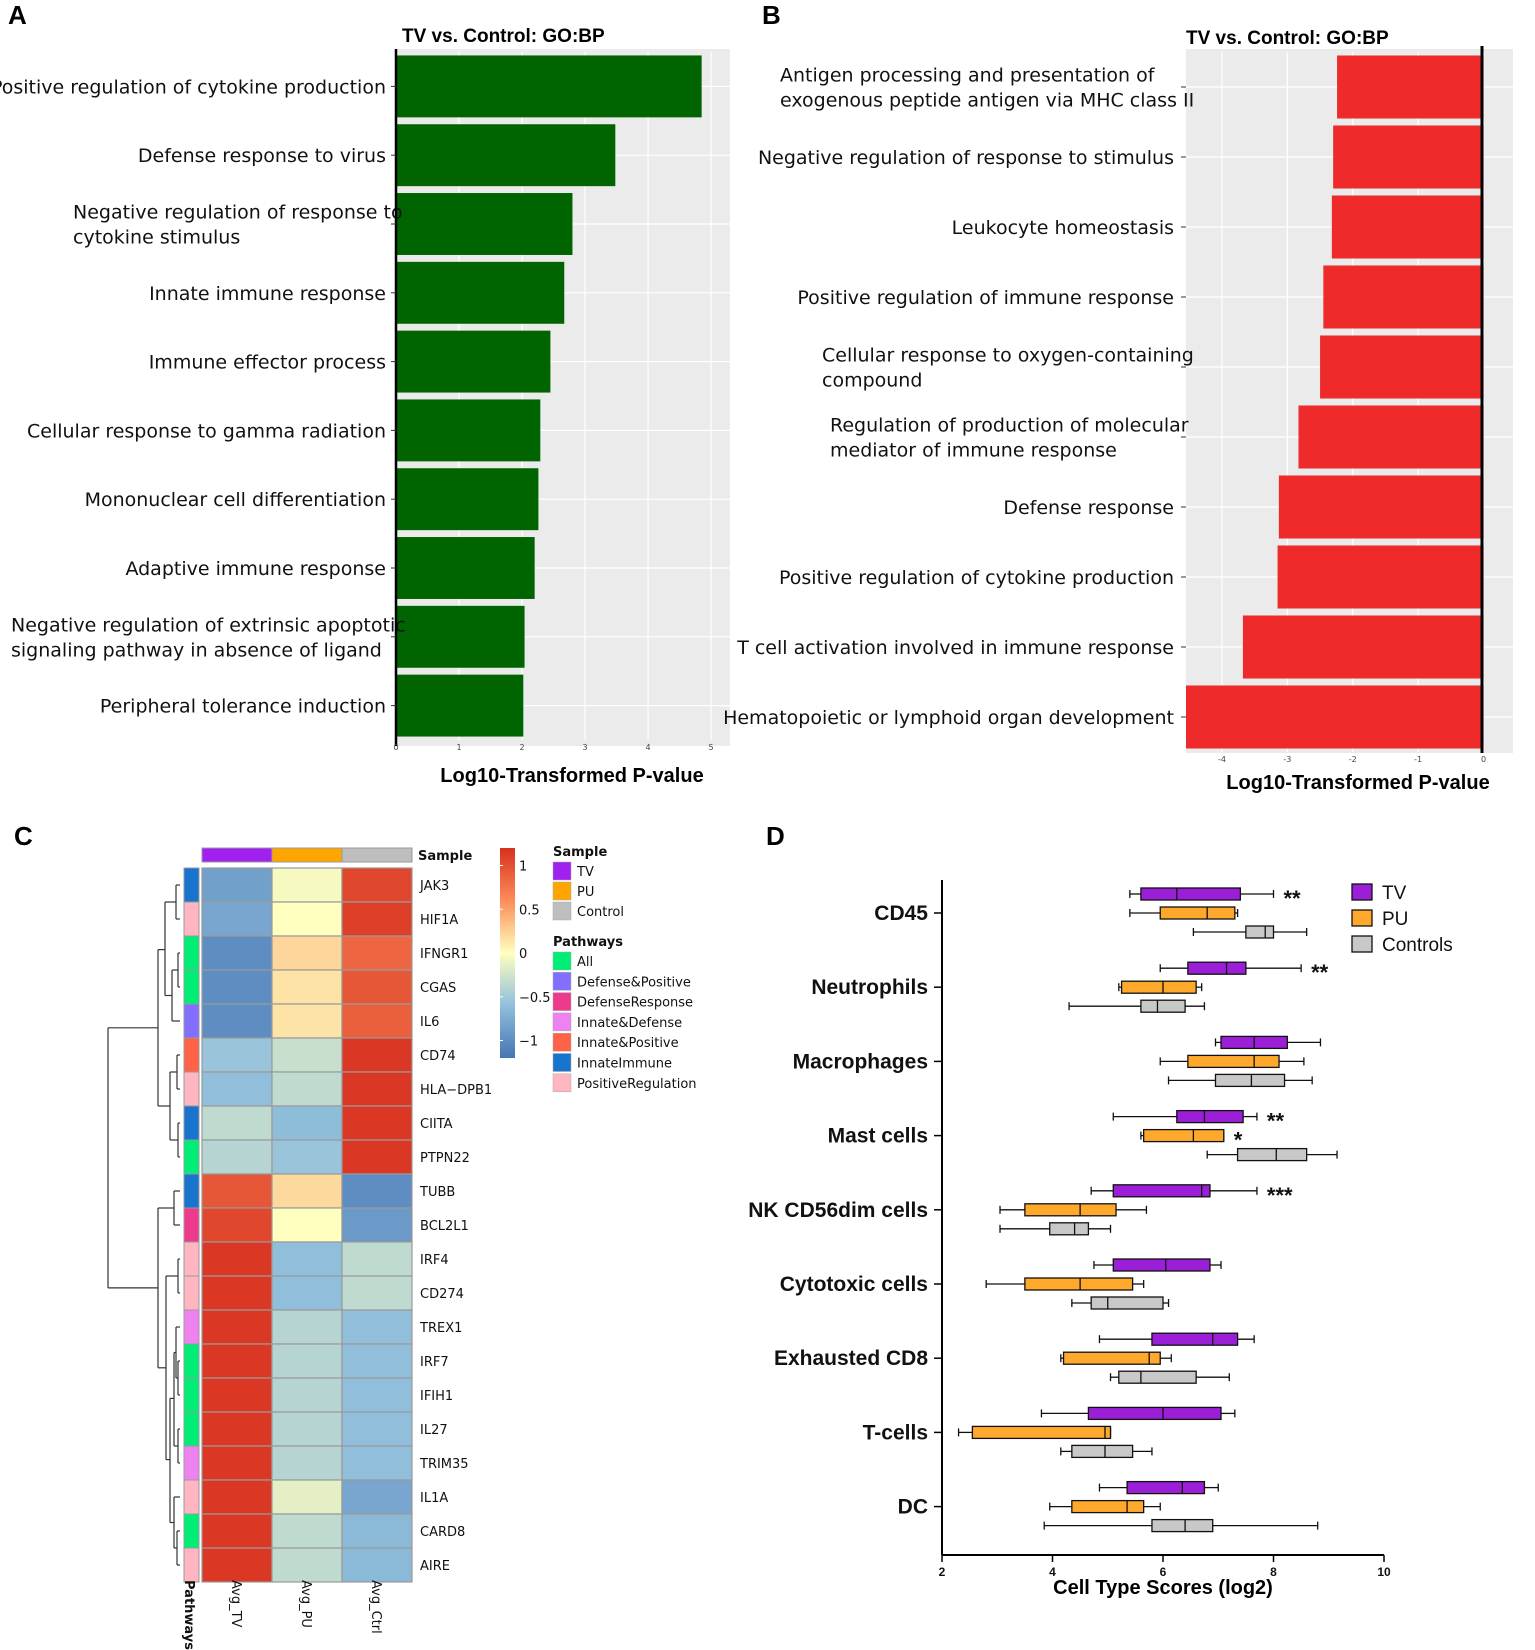  I want to click on category-label: compound, so click(872, 381).